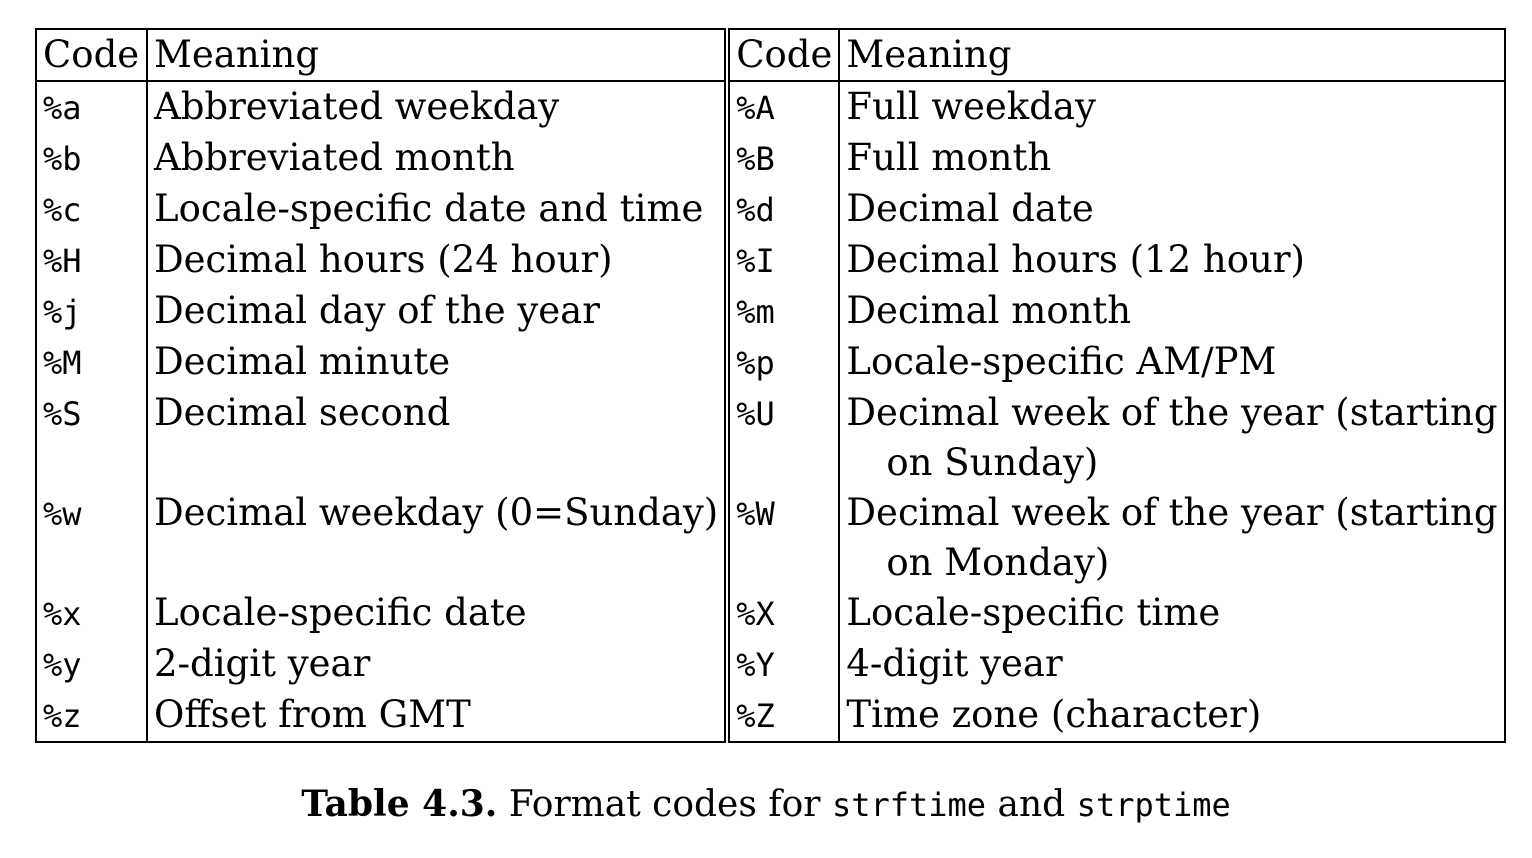  Describe the element at coordinates (383, 259) in the screenshot. I see `meaning-text: Decimal hours (24 hour)` at that location.